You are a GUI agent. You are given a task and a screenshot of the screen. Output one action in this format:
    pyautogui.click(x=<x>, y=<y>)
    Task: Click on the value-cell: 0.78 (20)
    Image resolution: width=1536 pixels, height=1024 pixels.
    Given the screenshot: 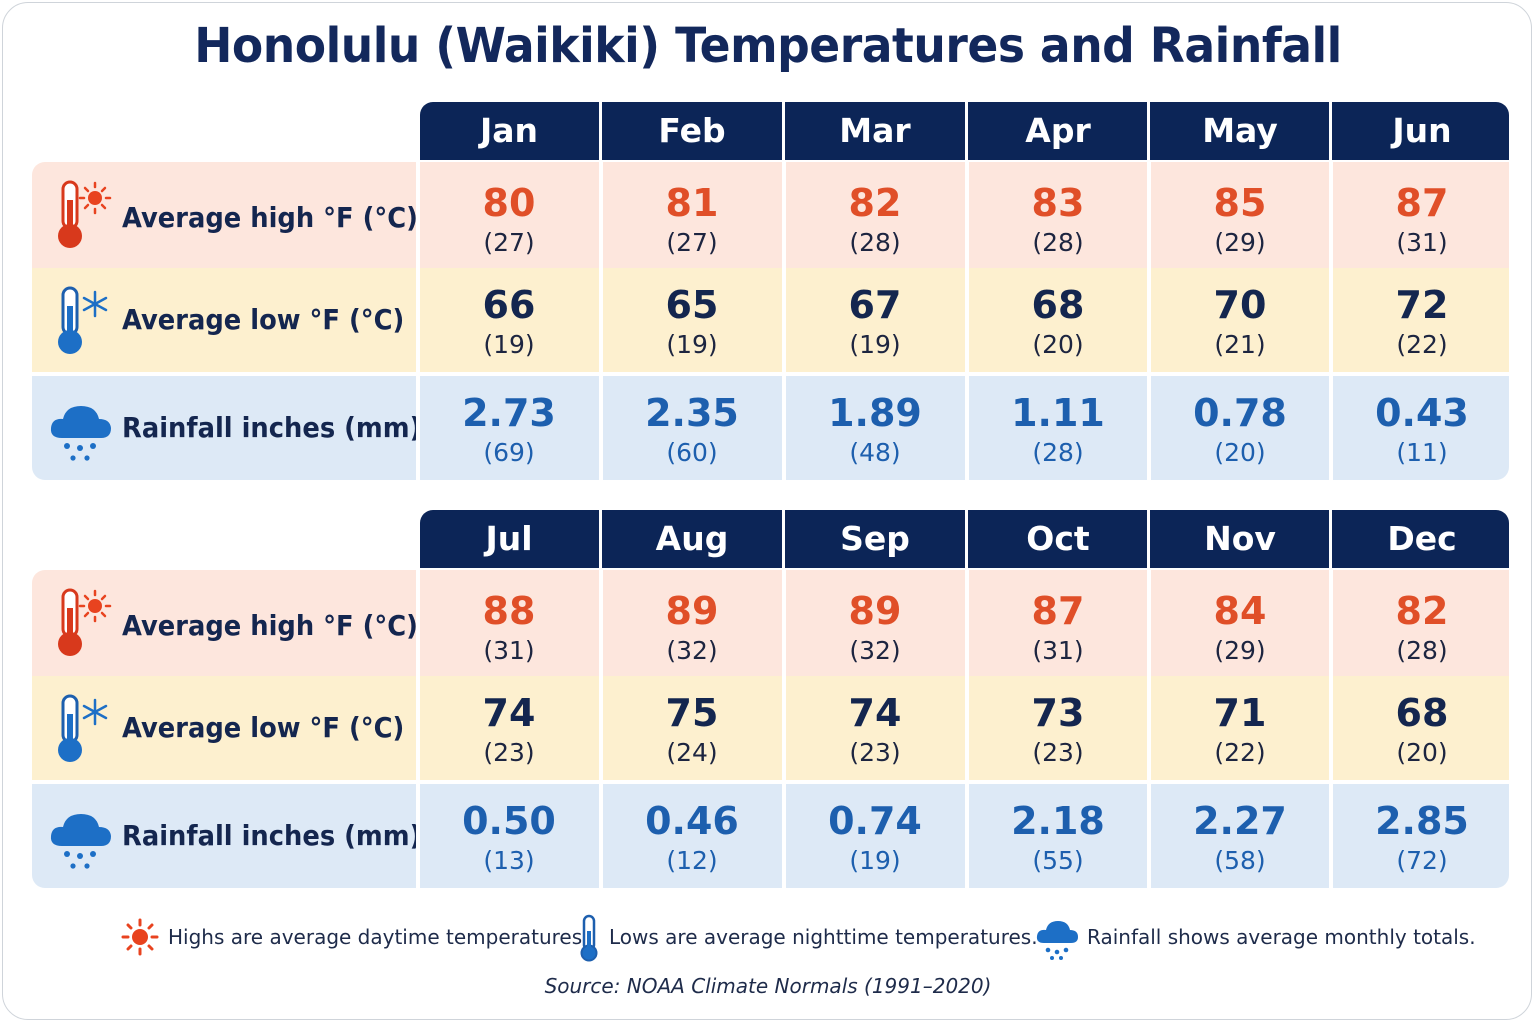 What is the action you would take?
    pyautogui.click(x=1240, y=428)
    